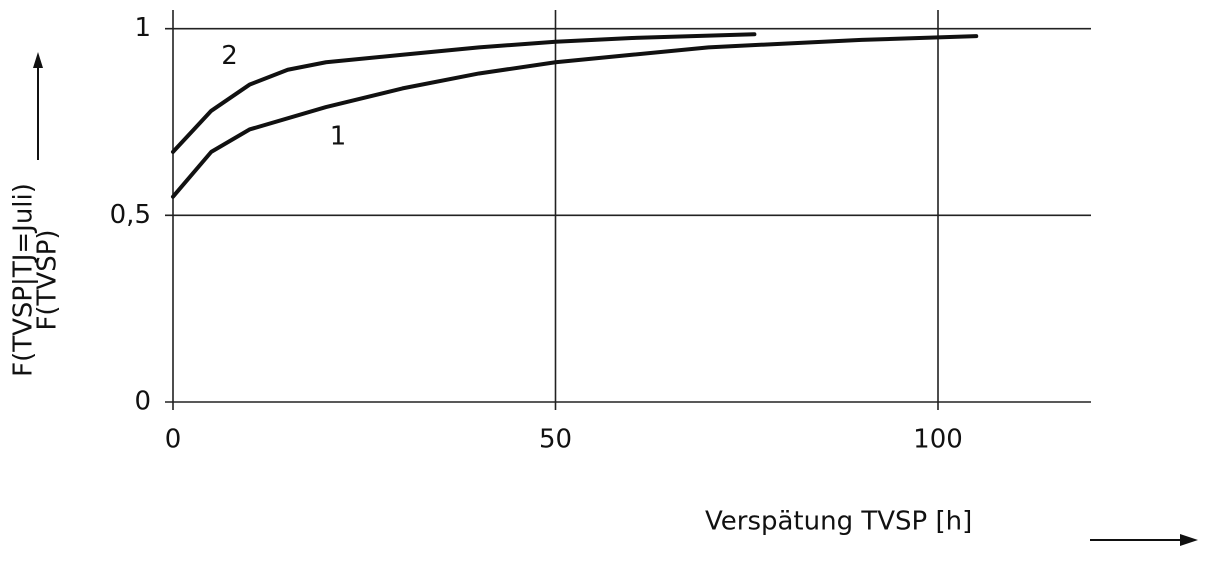 Image resolution: width=1209 pixels, height=565 pixels. I want to click on y-label-denominator: F(TVSP), so click(48, 279).